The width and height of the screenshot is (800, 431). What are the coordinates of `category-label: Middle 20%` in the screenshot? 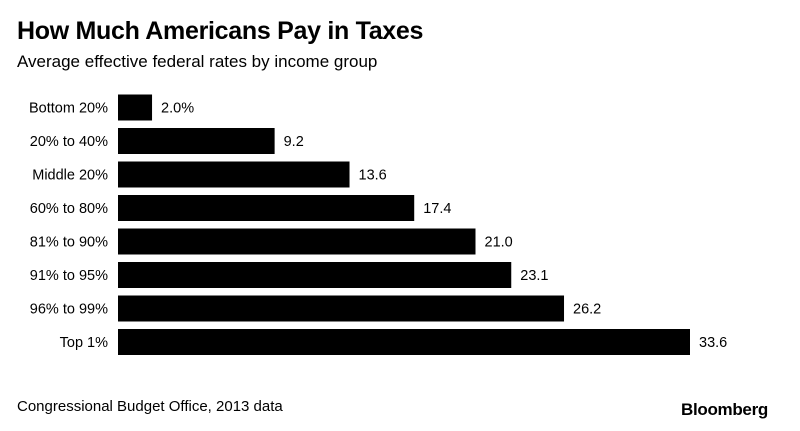 It's located at (70, 176).